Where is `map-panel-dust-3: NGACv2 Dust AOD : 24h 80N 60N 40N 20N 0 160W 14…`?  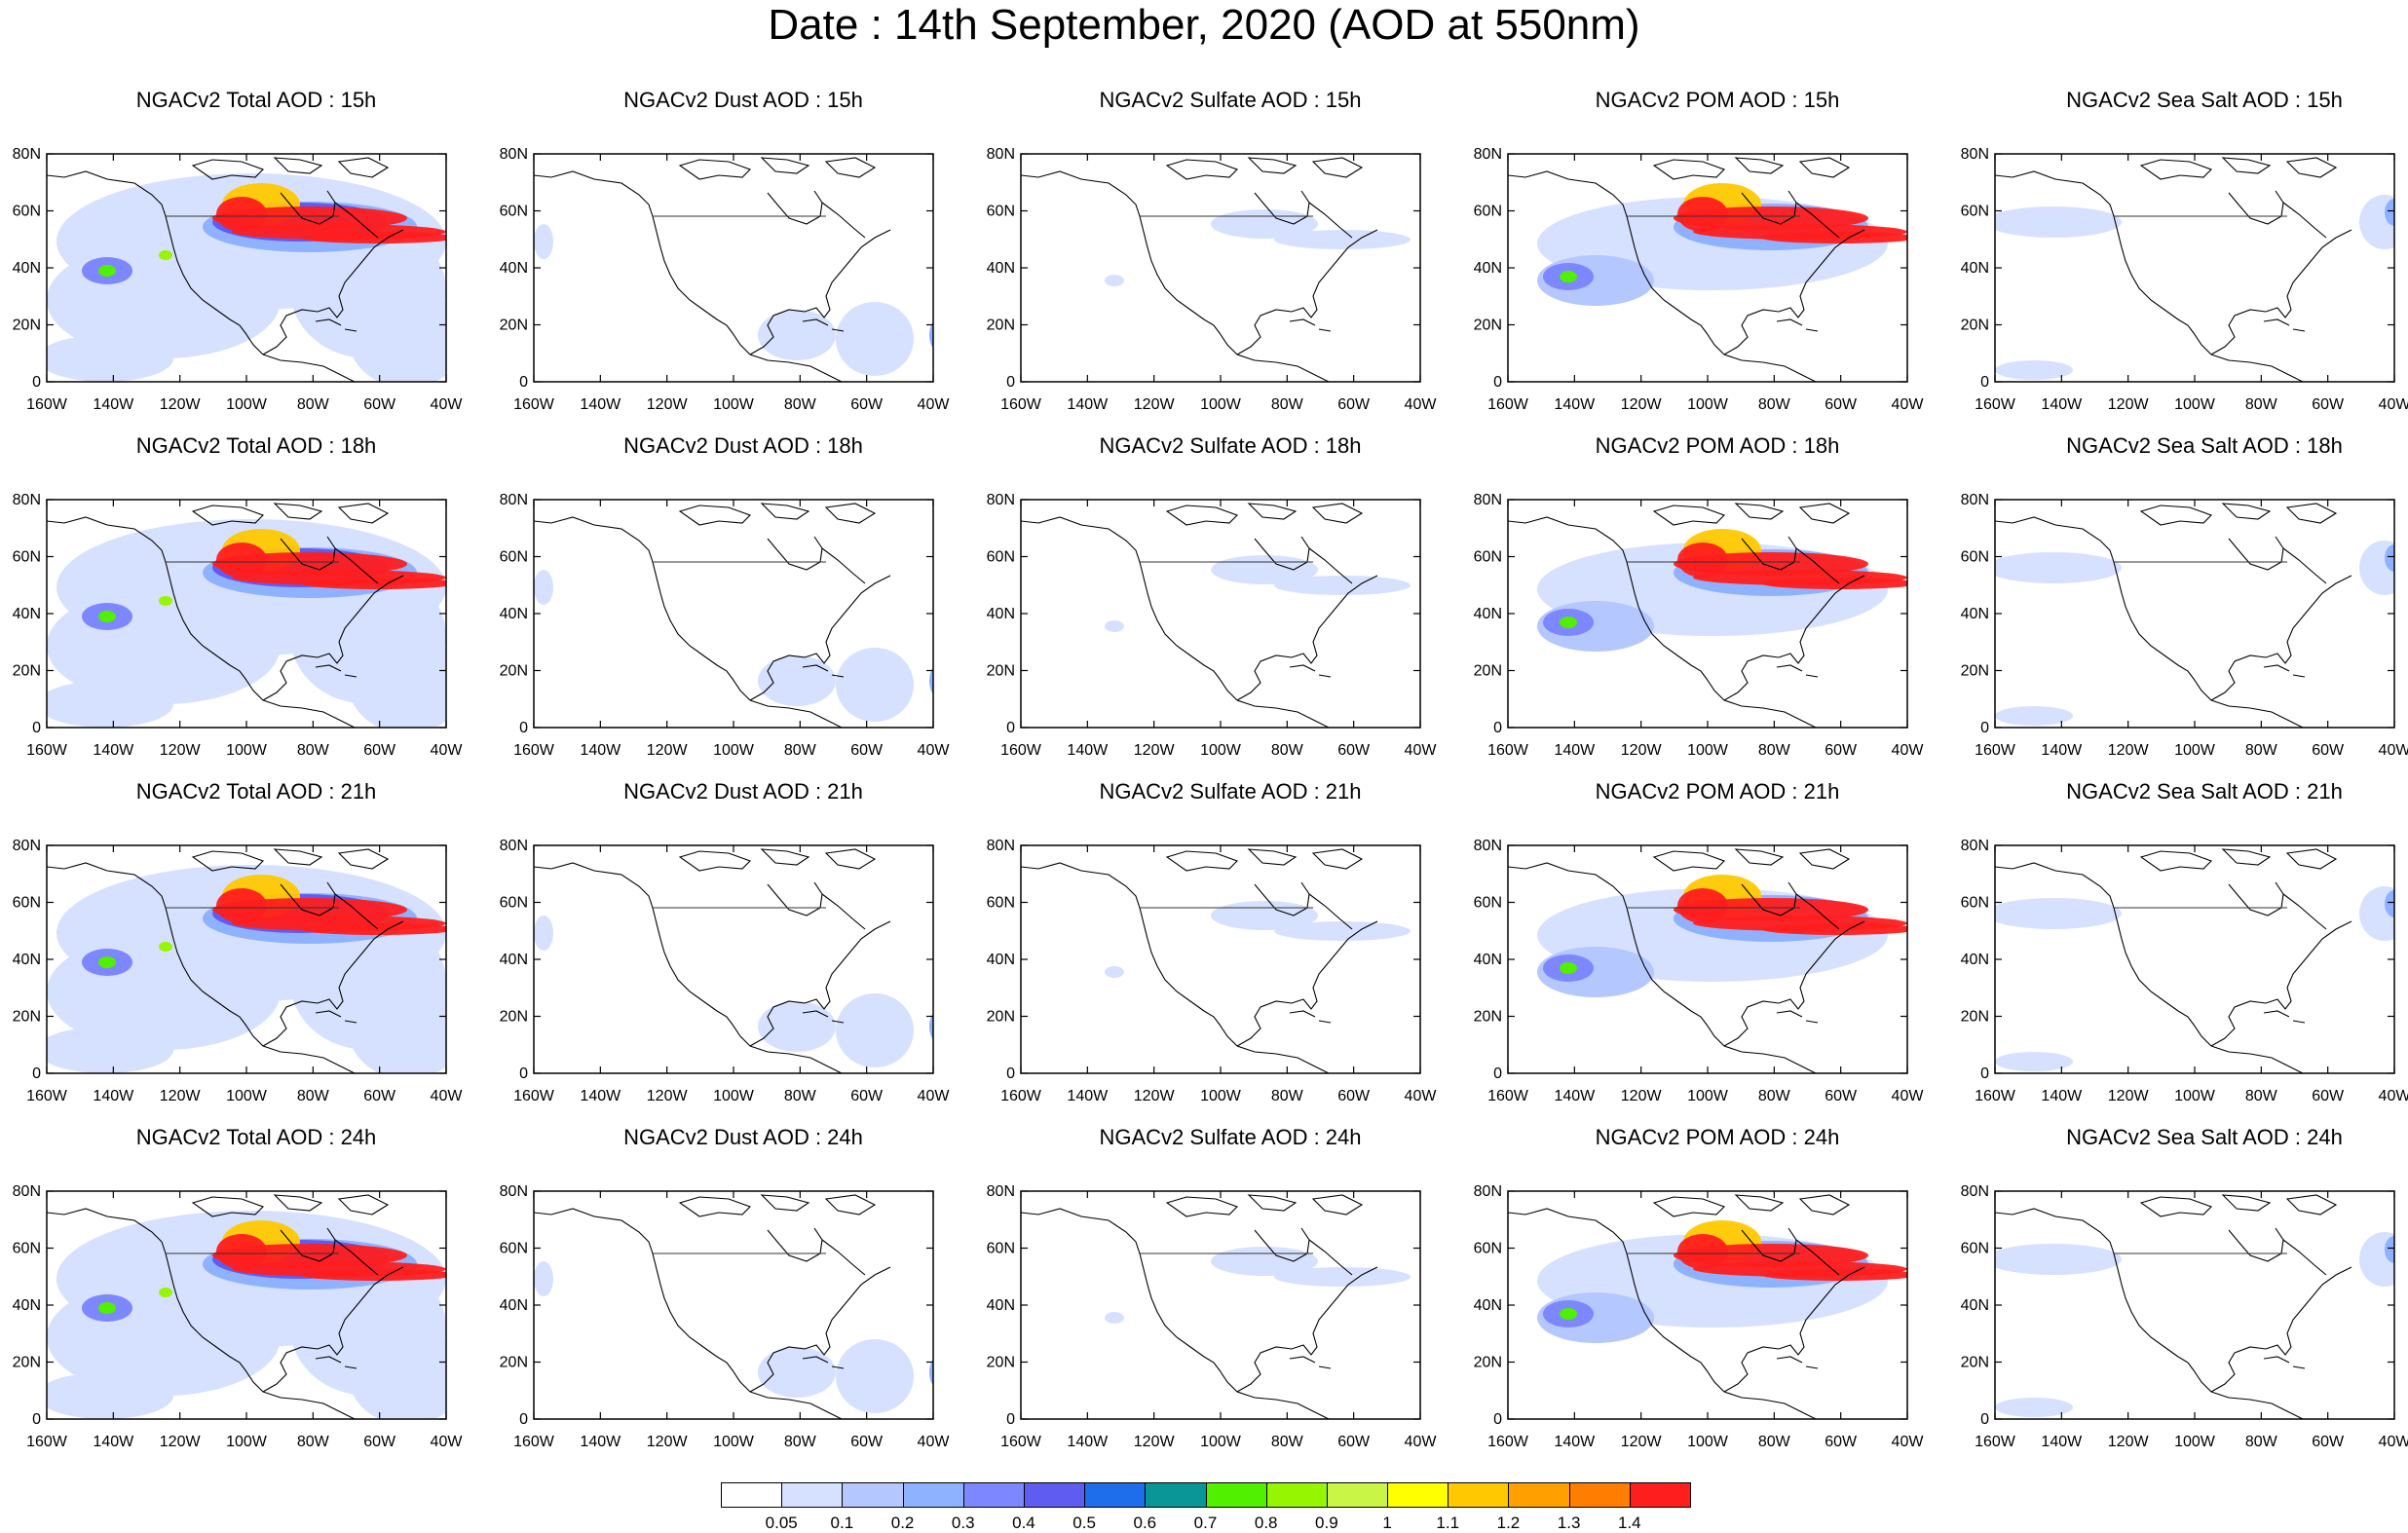 map-panel-dust-3: NGACv2 Dust AOD : 24h 80N 60N 40N 20N 0 160W 14… is located at coordinates (730, 1298).